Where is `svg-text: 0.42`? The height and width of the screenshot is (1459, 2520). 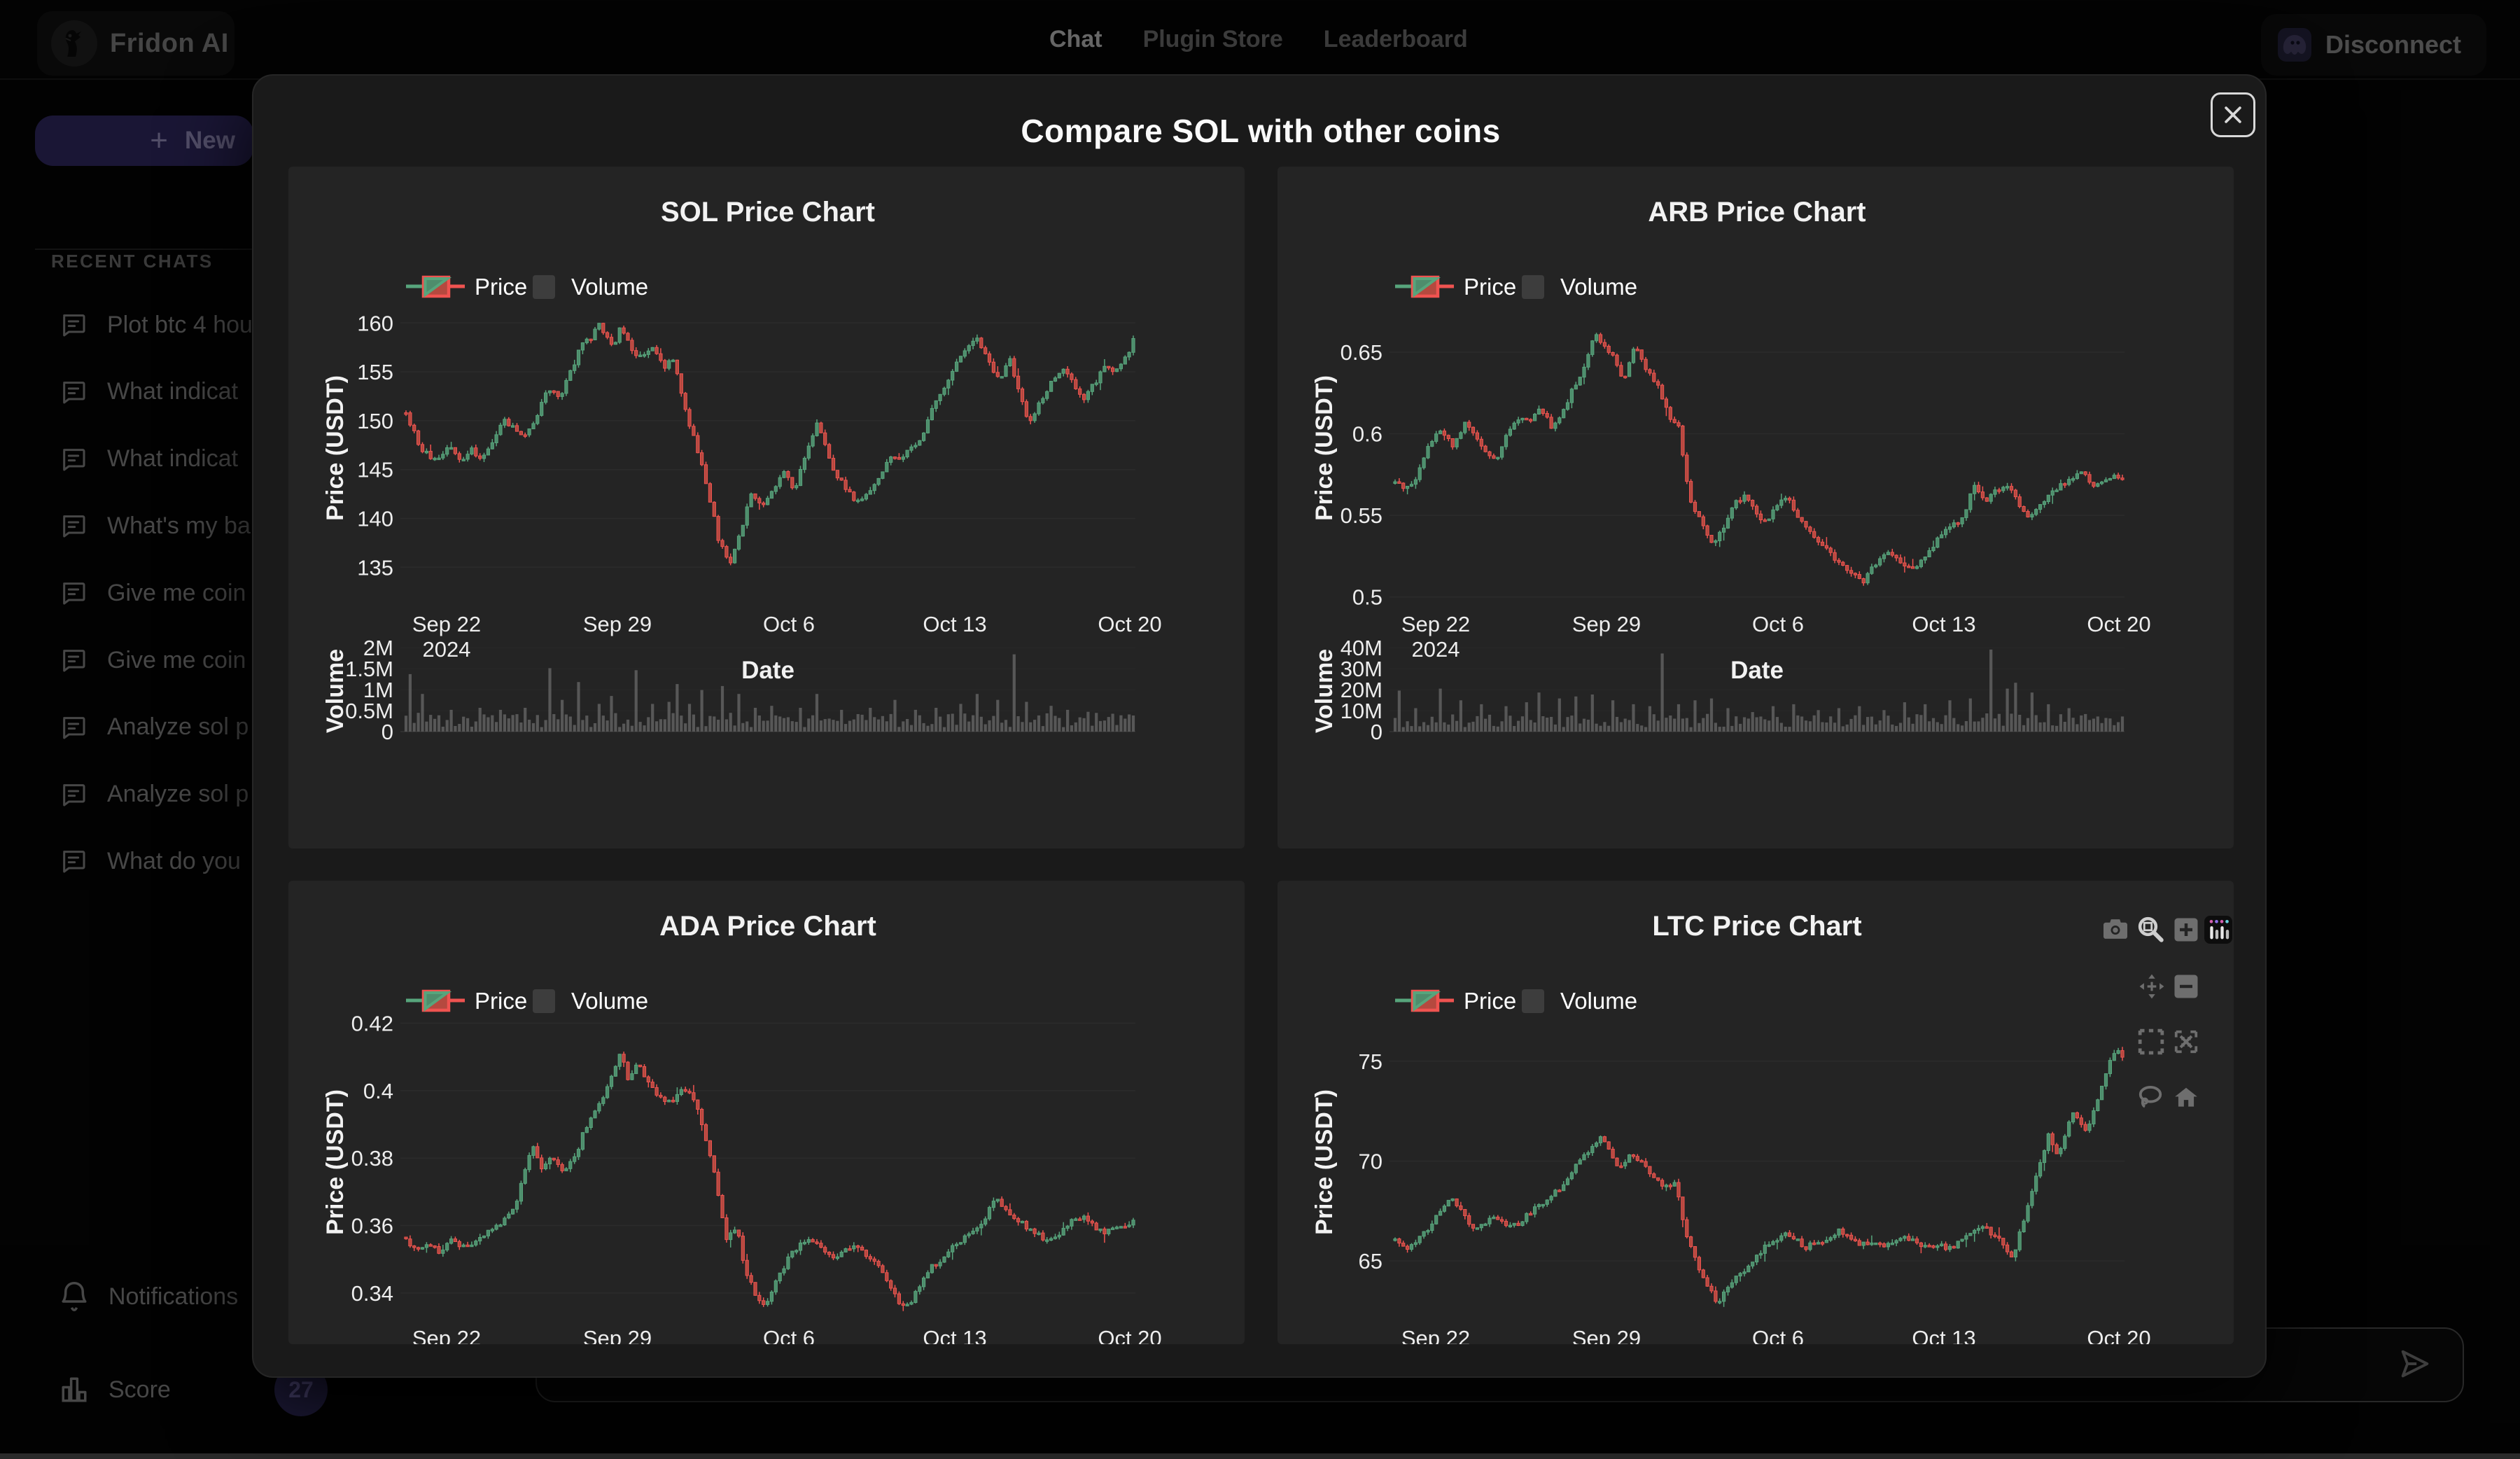 svg-text: 0.42 is located at coordinates (372, 1024).